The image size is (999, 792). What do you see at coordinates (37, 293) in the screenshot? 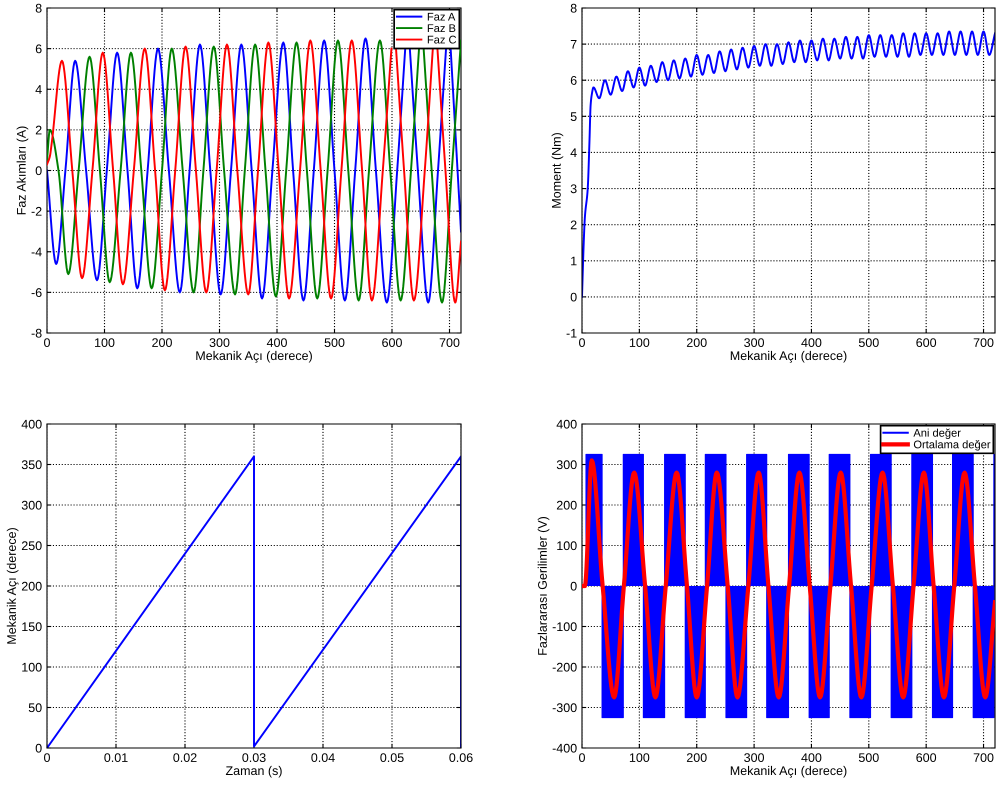
I see `y-tick-label: -6` at bounding box center [37, 293].